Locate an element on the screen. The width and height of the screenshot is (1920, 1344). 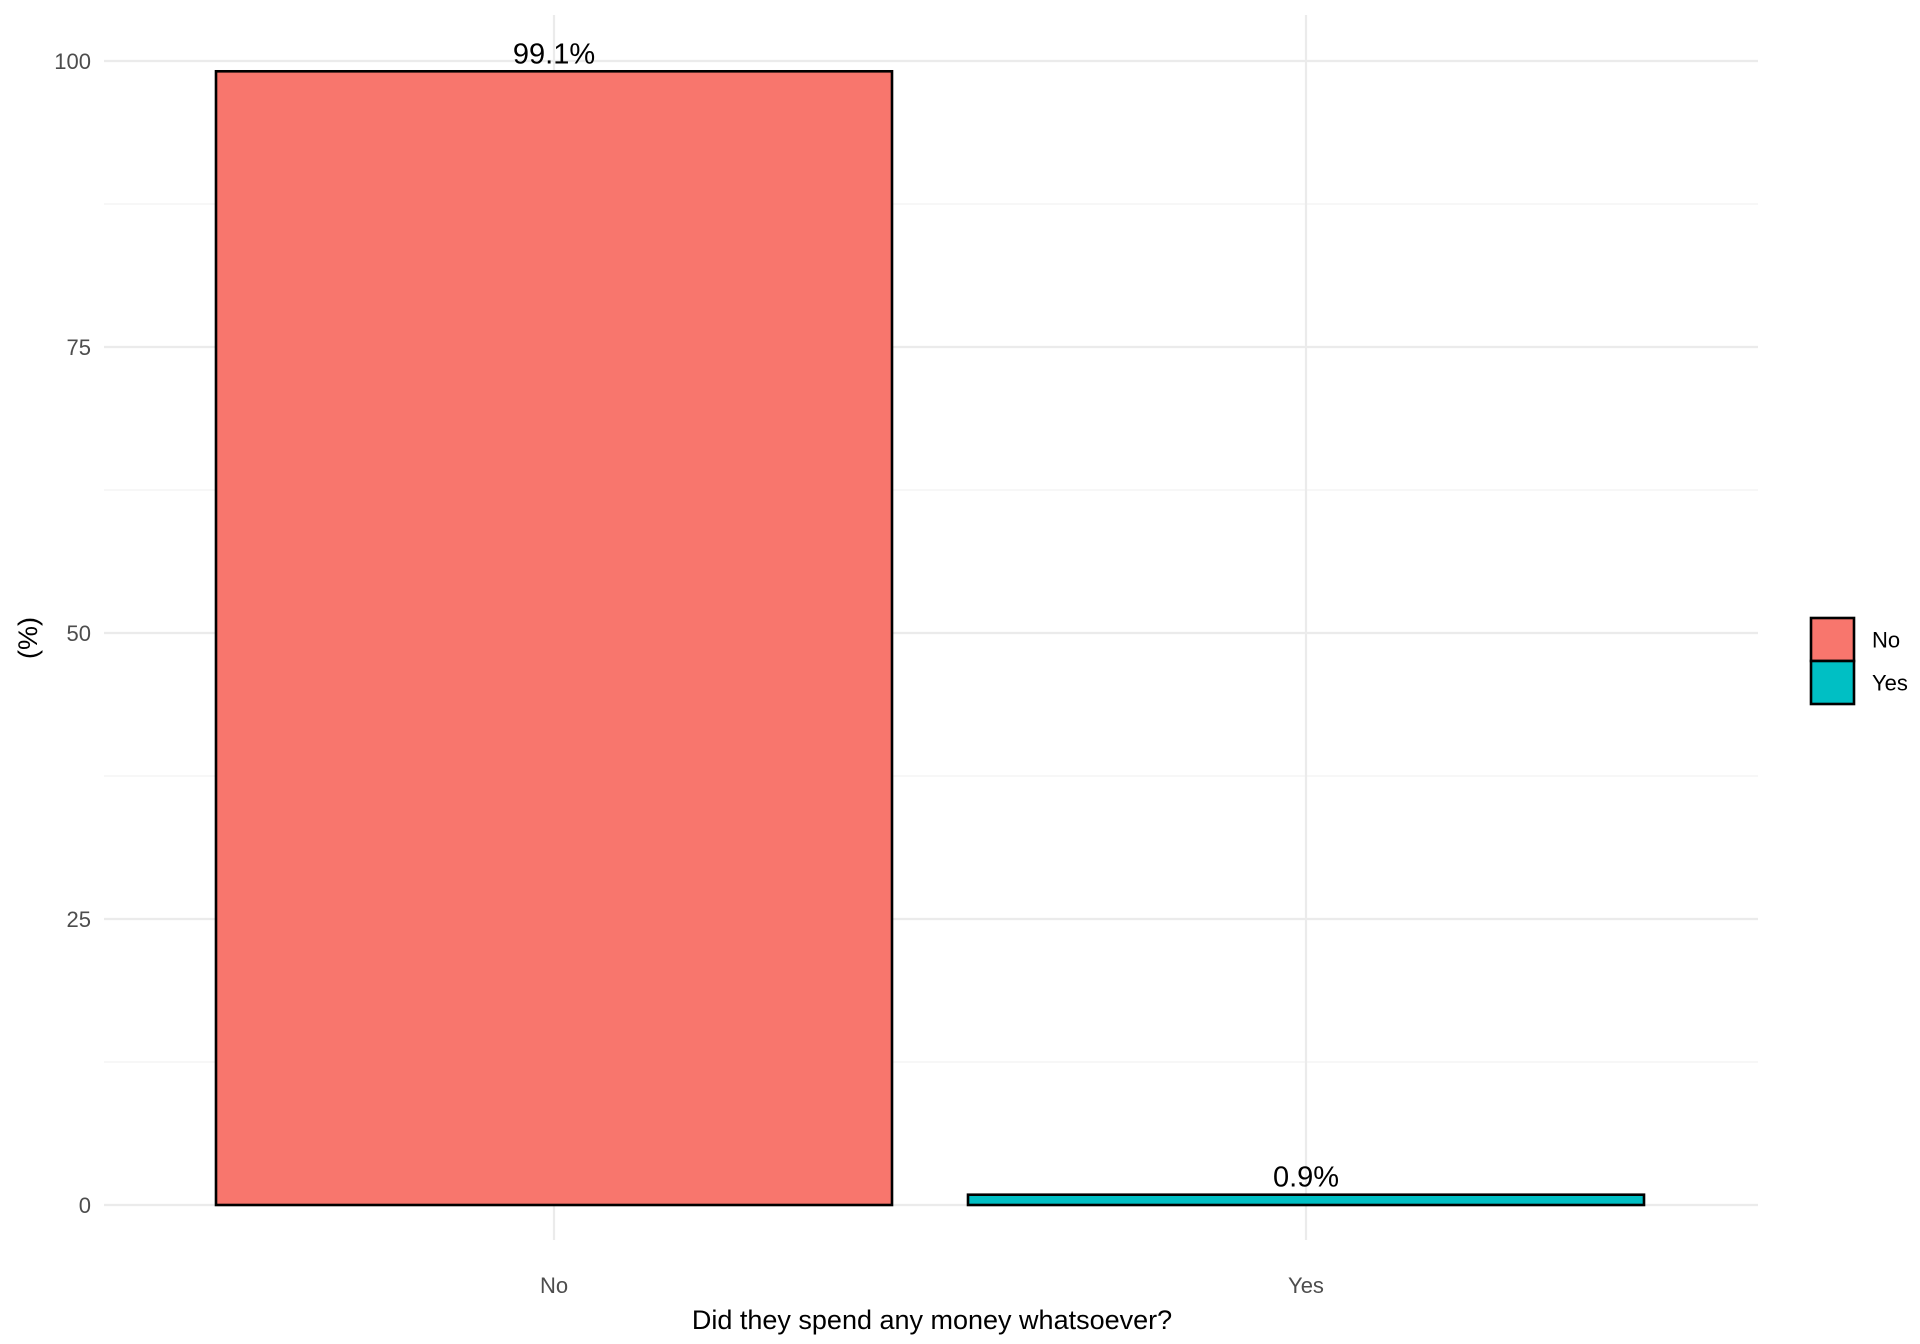
x-tick-label: No is located at coordinates (554, 1285).